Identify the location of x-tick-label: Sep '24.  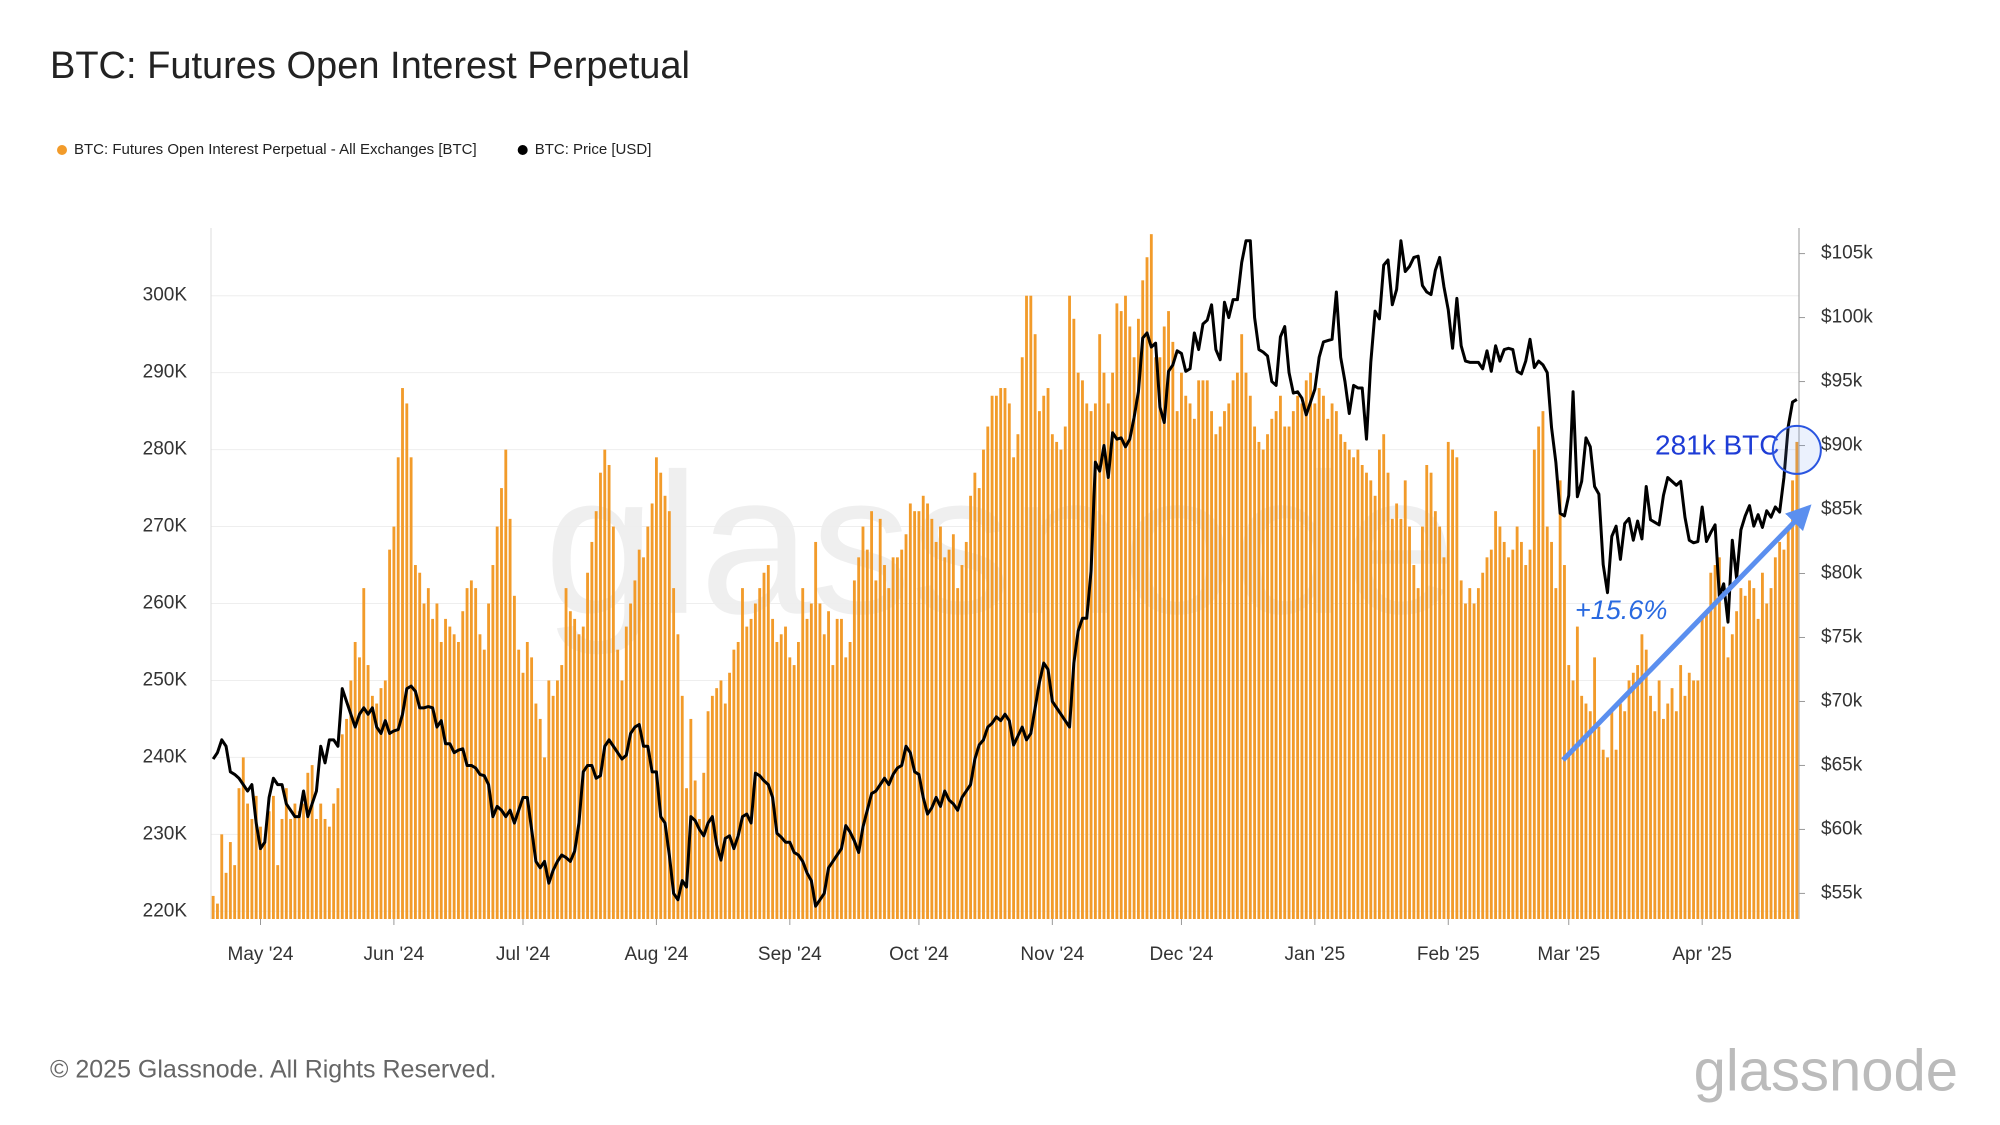
(790, 954).